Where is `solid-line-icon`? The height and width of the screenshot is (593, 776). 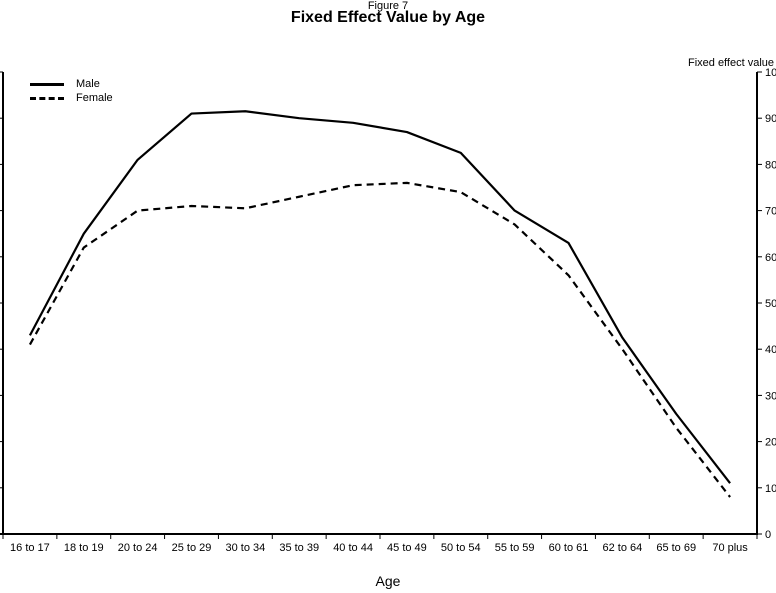
solid-line-icon is located at coordinates (47, 84).